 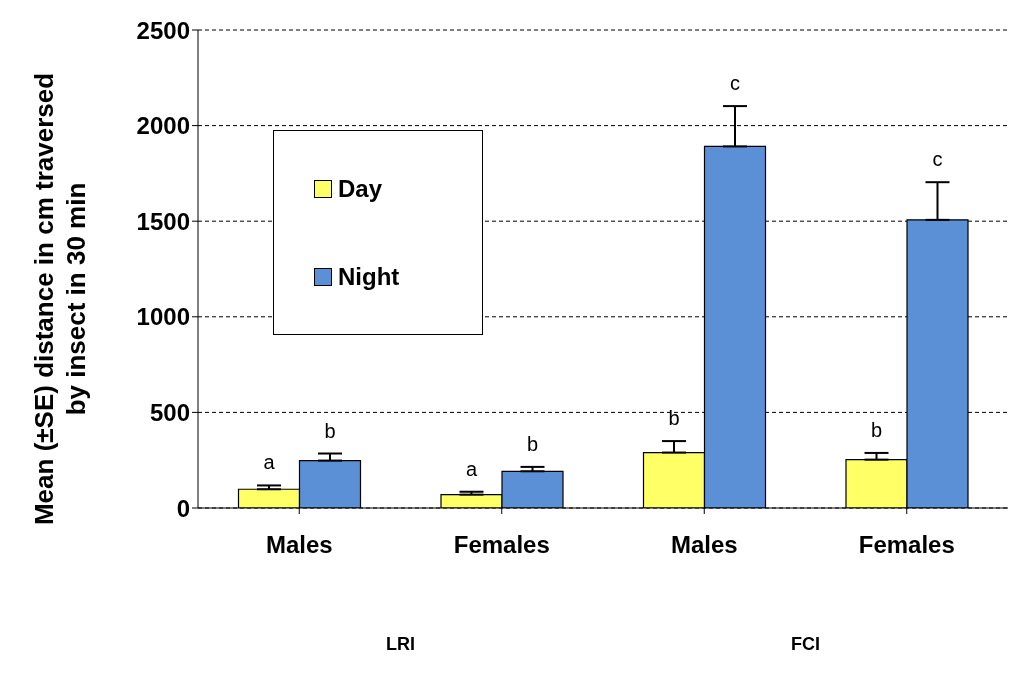 What do you see at coordinates (369, 276) in the screenshot?
I see `legend-label: Night` at bounding box center [369, 276].